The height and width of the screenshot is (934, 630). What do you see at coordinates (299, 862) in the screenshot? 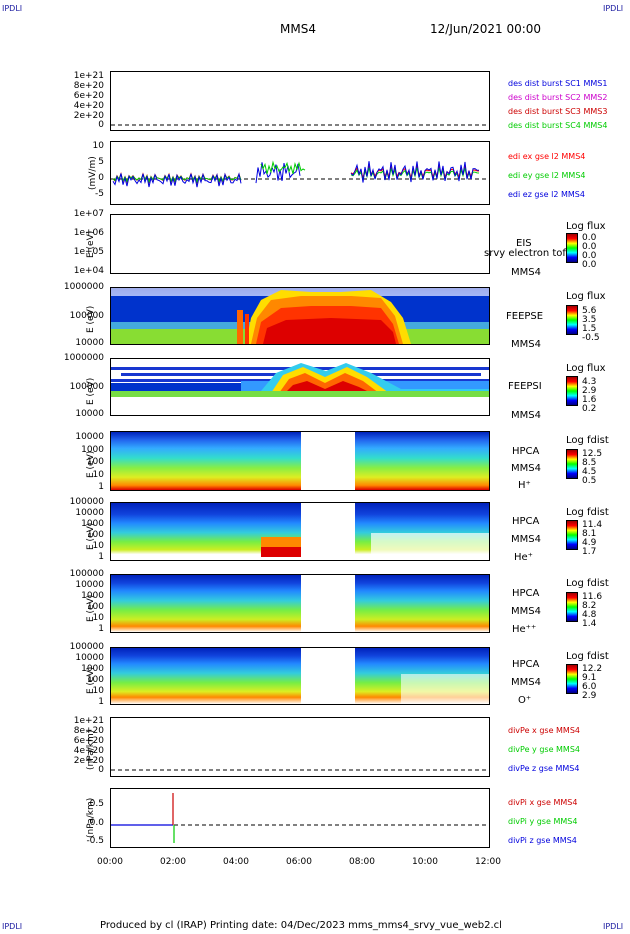
I see `x-tick-label: 06:00` at bounding box center [299, 862].